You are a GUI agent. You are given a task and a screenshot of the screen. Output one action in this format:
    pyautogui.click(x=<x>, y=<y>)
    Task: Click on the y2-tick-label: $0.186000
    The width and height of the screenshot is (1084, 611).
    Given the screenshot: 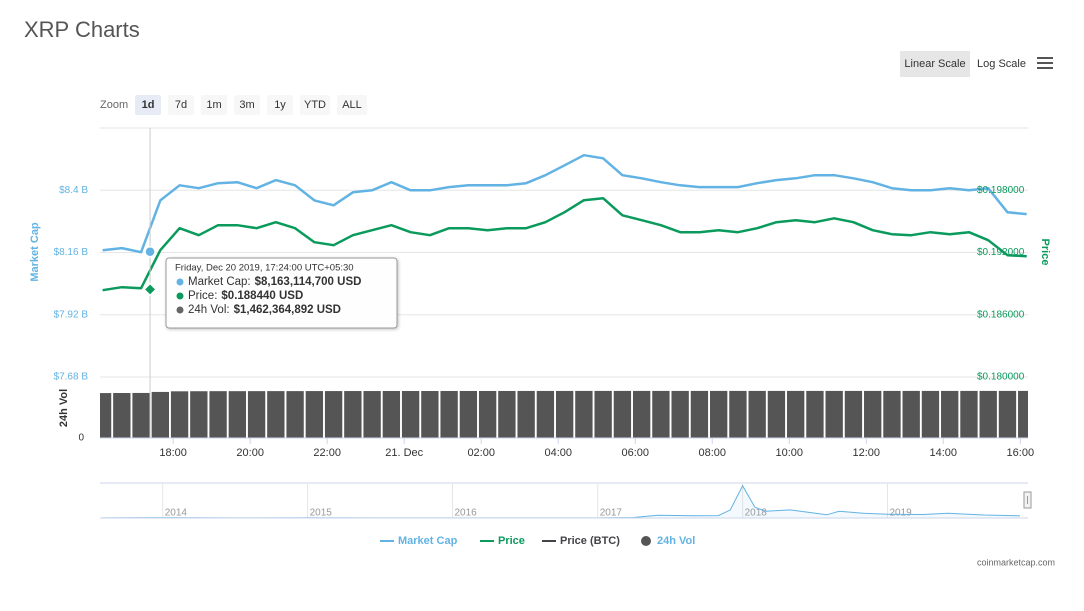 What is the action you would take?
    pyautogui.click(x=1001, y=314)
    